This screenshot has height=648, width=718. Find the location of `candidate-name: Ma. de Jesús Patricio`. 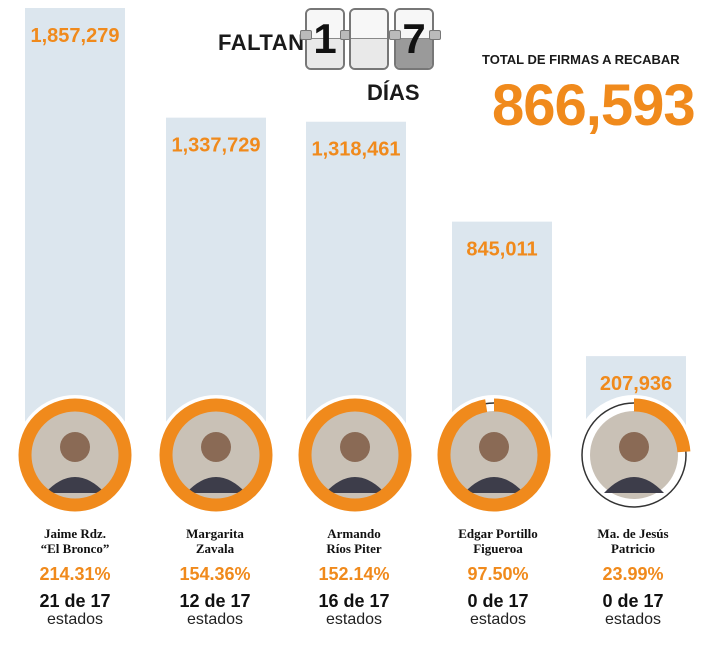

candidate-name: Ma. de Jesús Patricio is located at coordinates (633, 541).